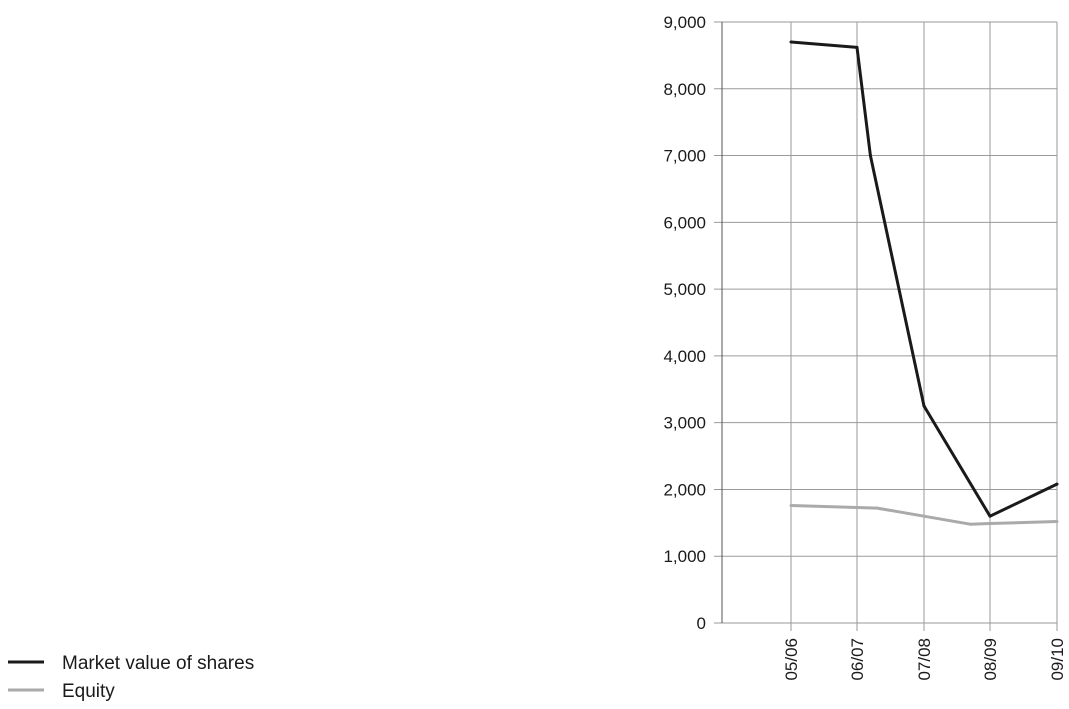 Image resolution: width=1069 pixels, height=709 pixels. Describe the element at coordinates (684, 356) in the screenshot. I see `y-tick-label: 4,000` at that location.